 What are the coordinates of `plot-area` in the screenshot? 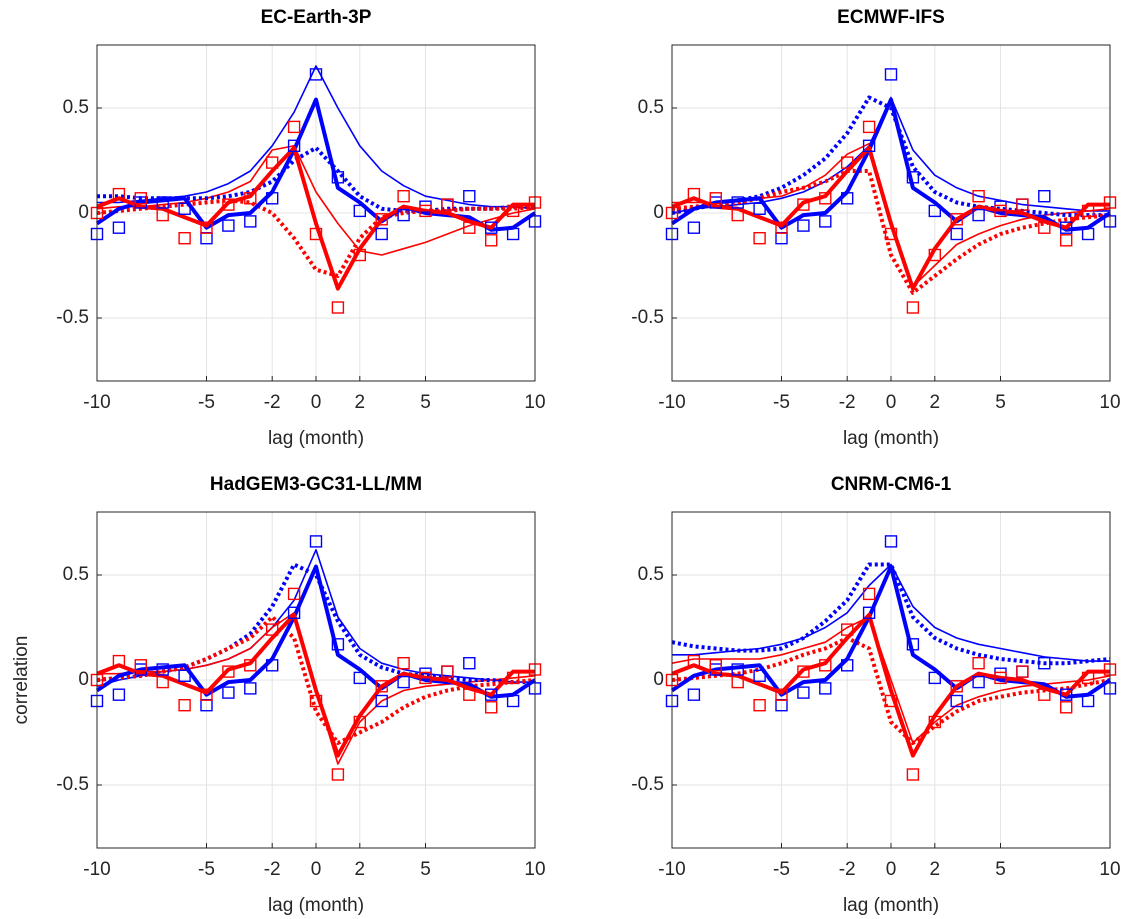 It's located at (891, 213).